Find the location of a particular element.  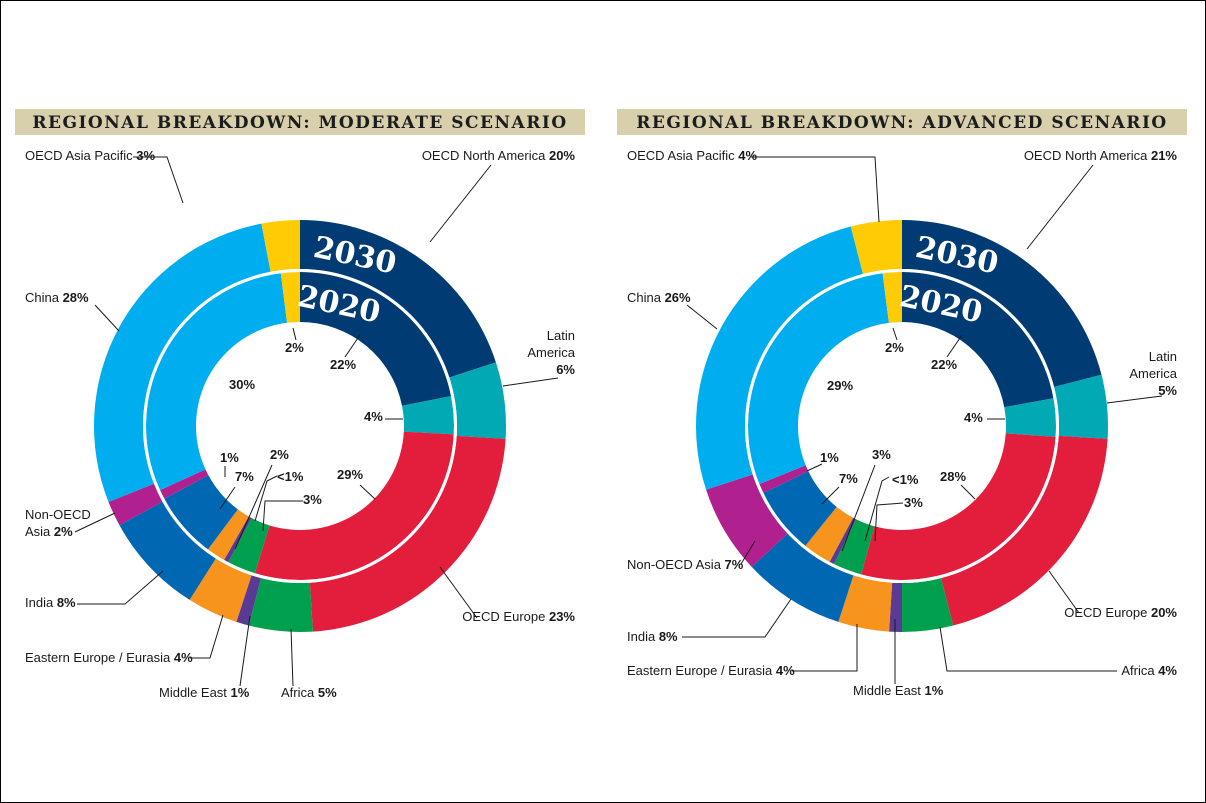

chart-title: REGIONAL BREAKDOWN: MODERATE SCENARIO is located at coordinates (300, 123).